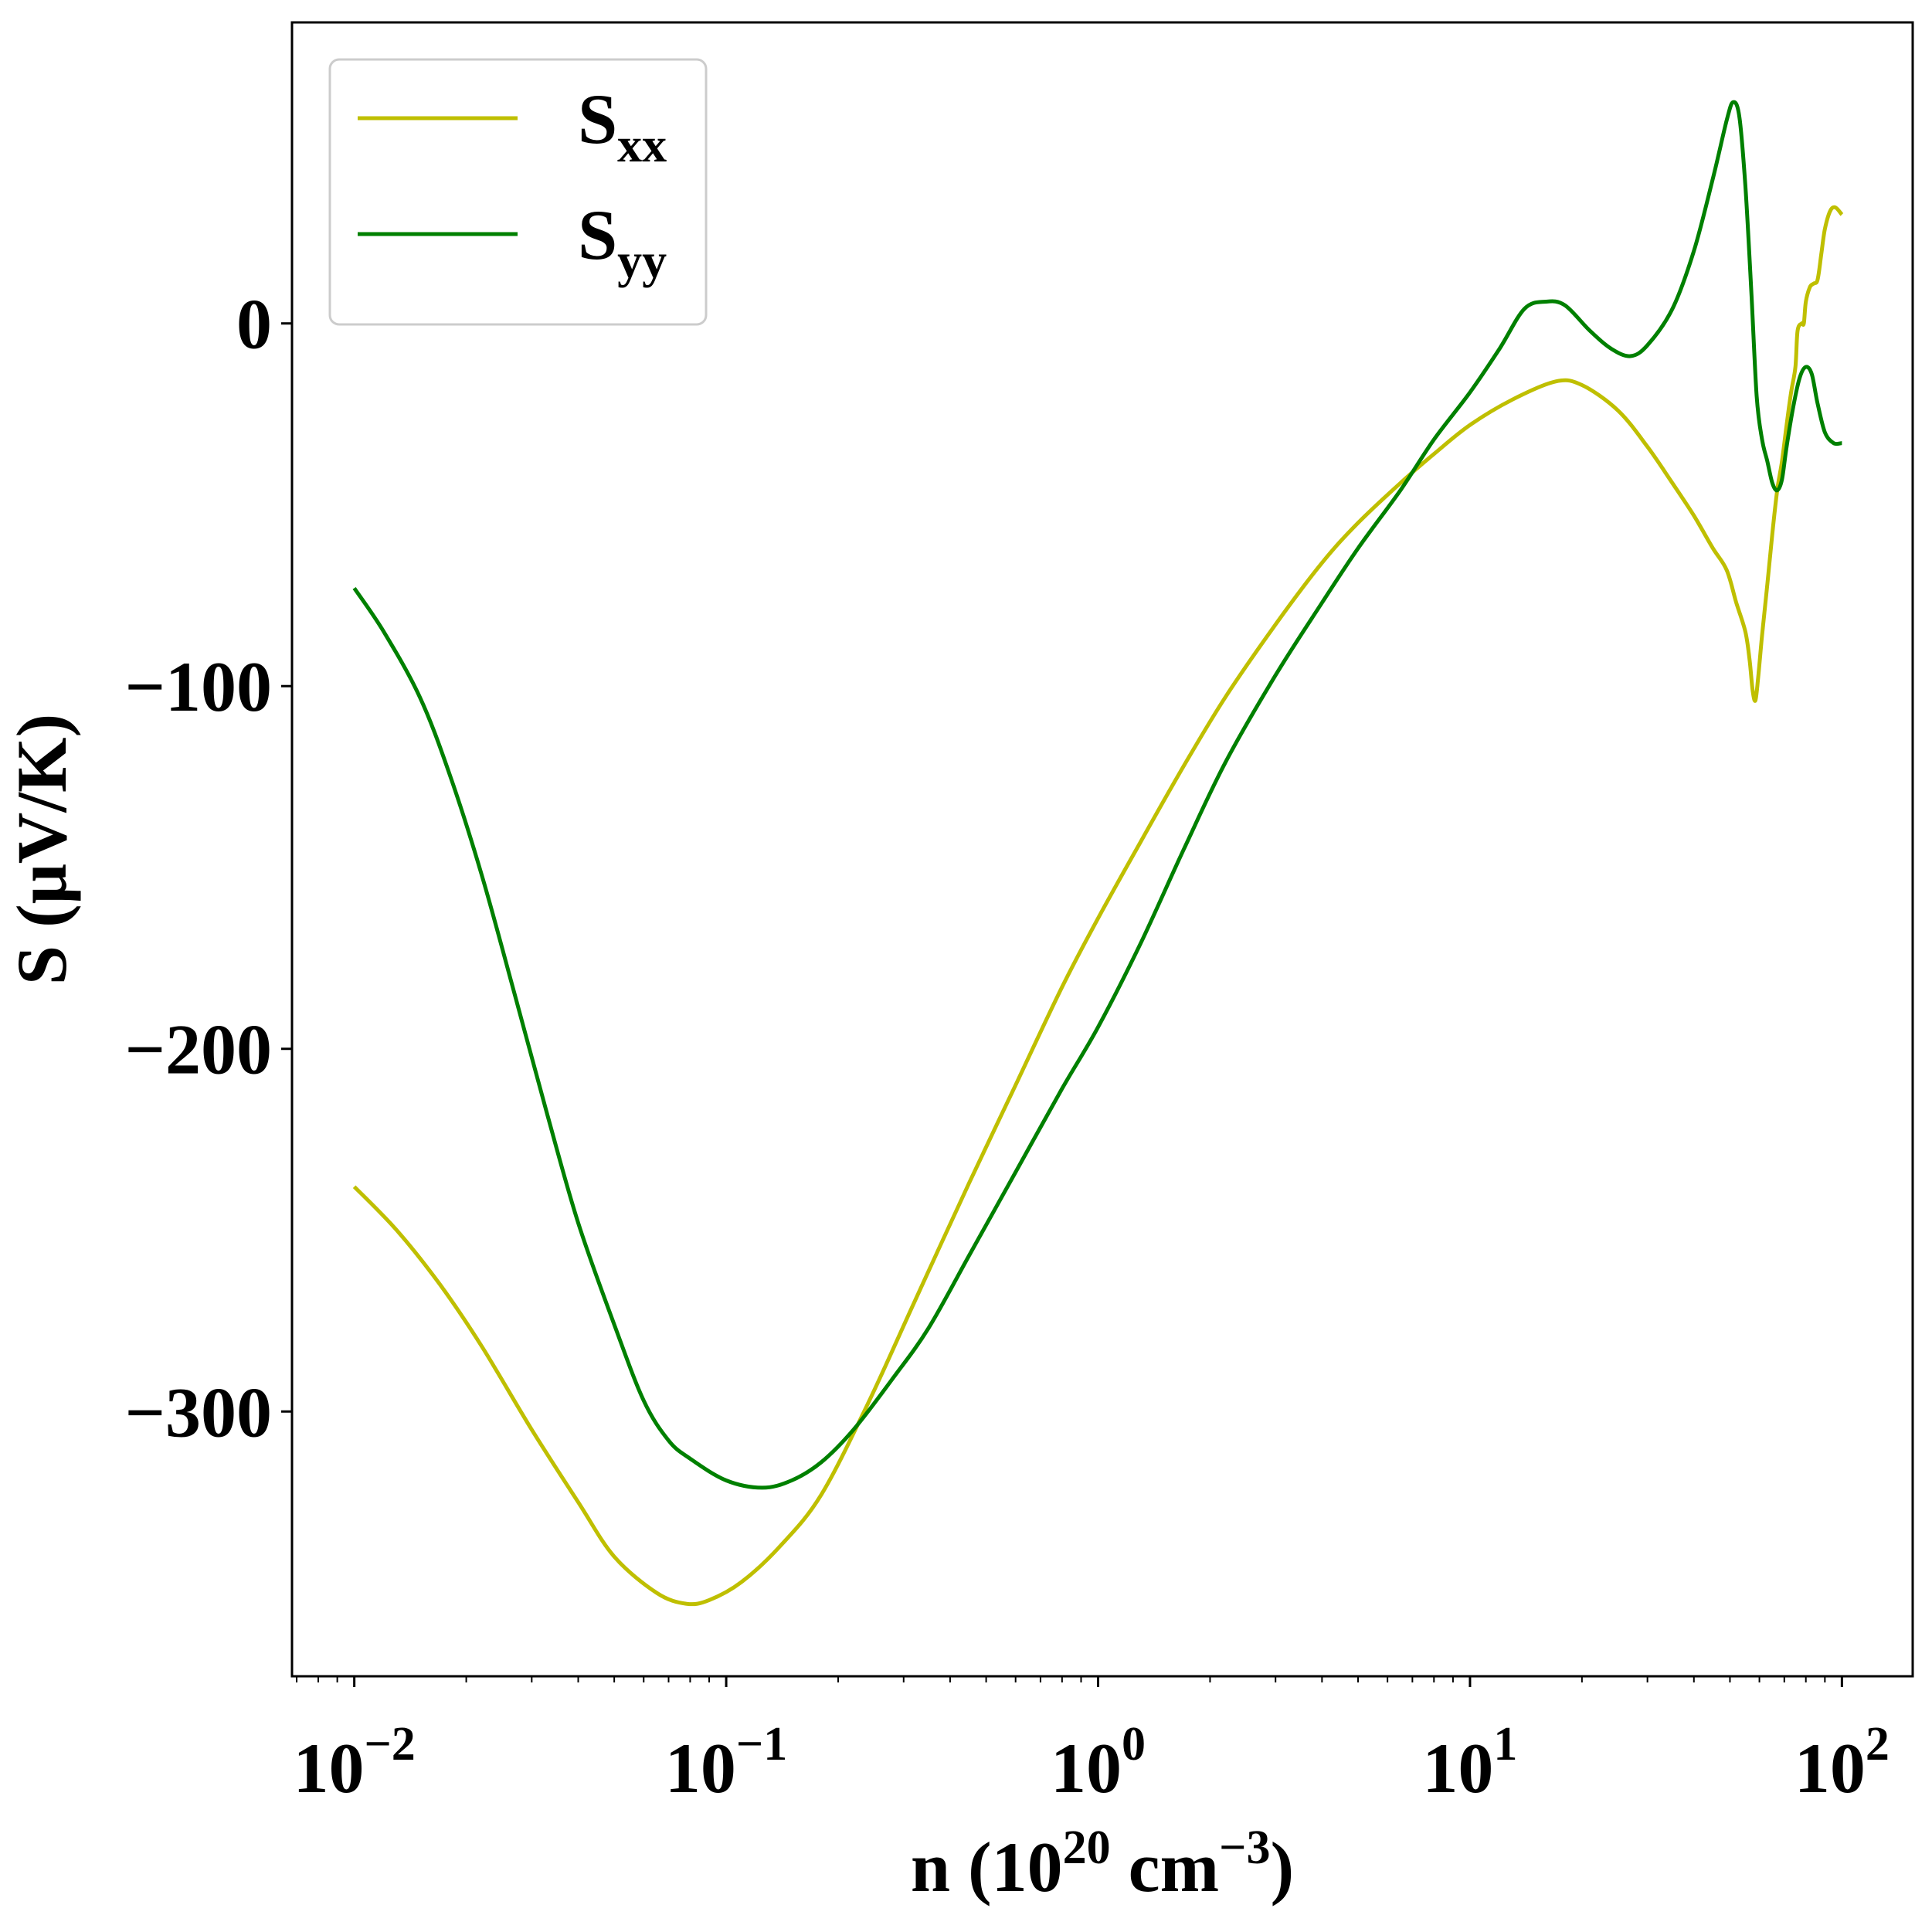 The image size is (1932, 1925). What do you see at coordinates (726, 1763) in the screenshot?
I see `x-tick-label: 10⁻¹` at bounding box center [726, 1763].